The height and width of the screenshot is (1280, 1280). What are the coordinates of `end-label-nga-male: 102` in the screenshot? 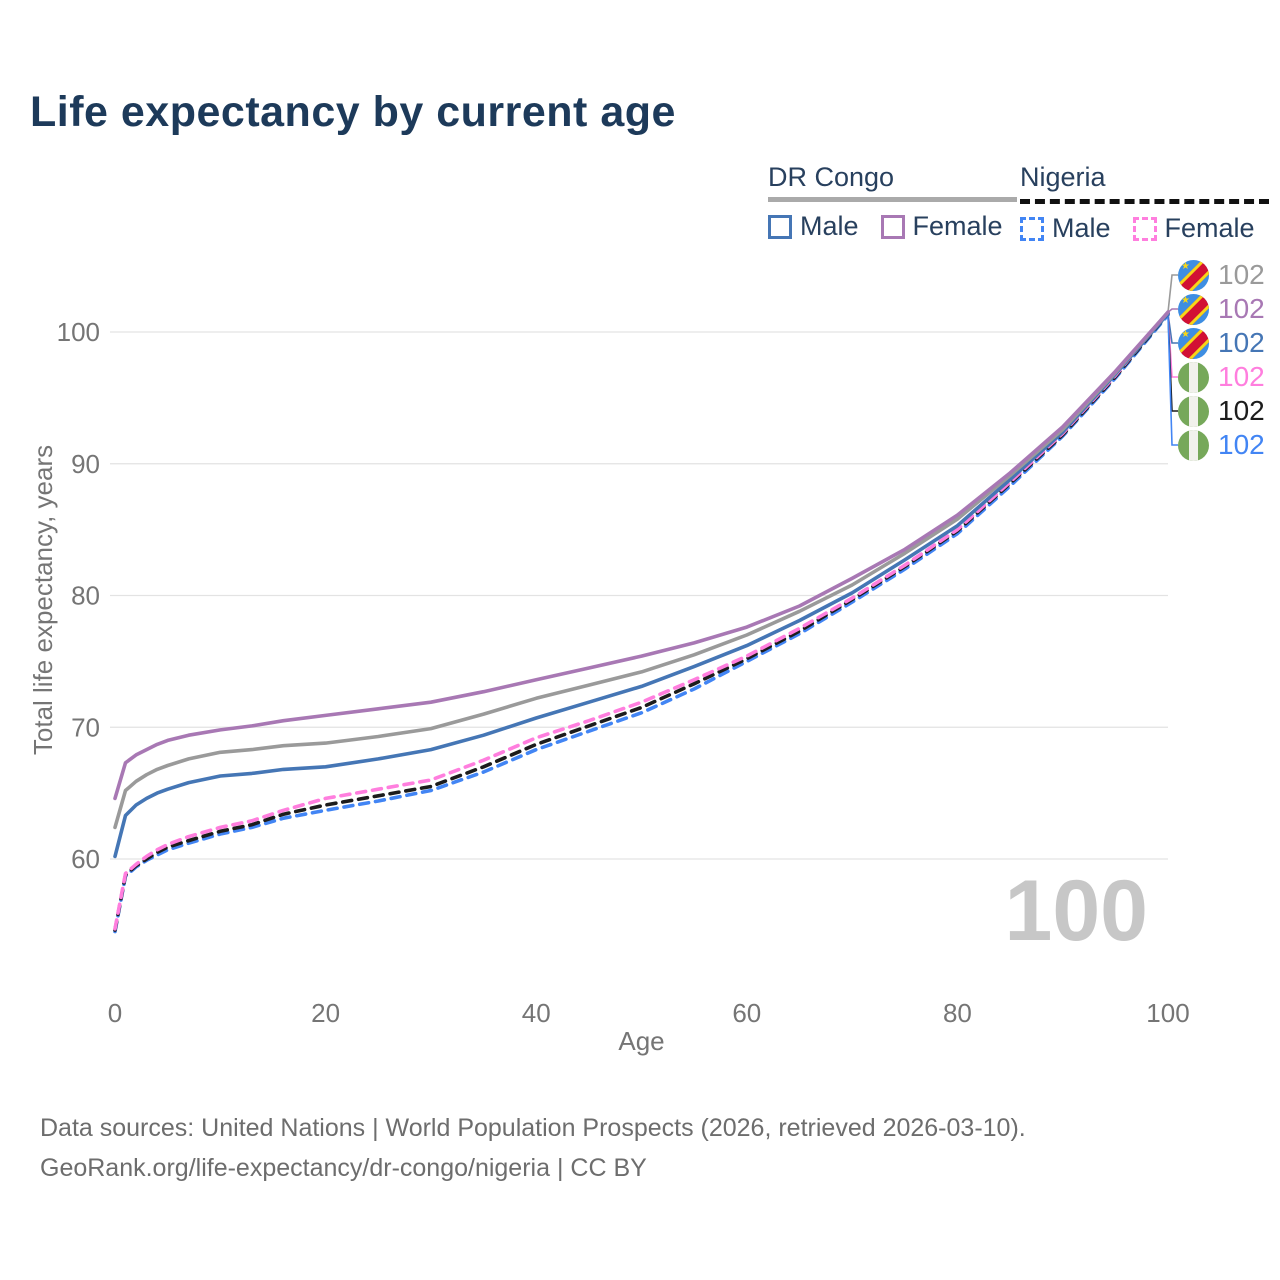 It's located at (1221, 445).